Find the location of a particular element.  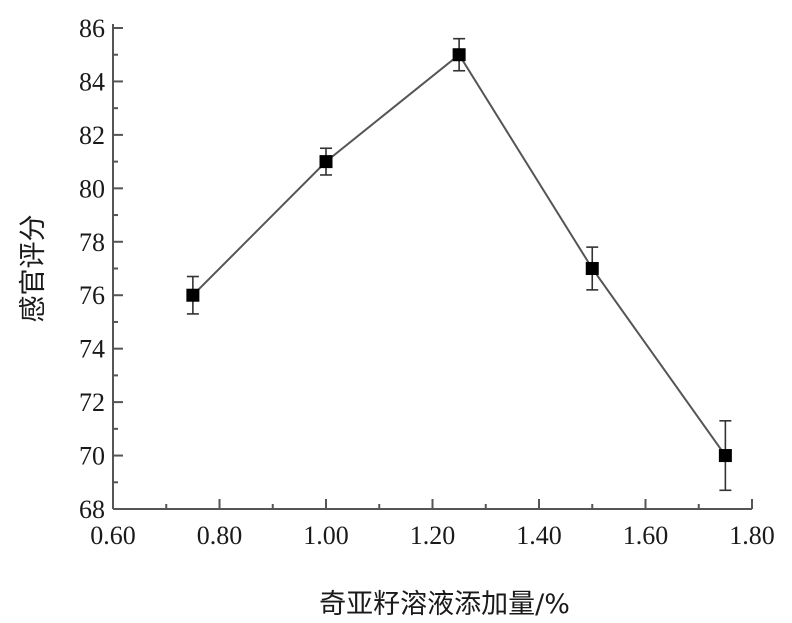

x-tick-label: 0.80 is located at coordinates (220, 535).